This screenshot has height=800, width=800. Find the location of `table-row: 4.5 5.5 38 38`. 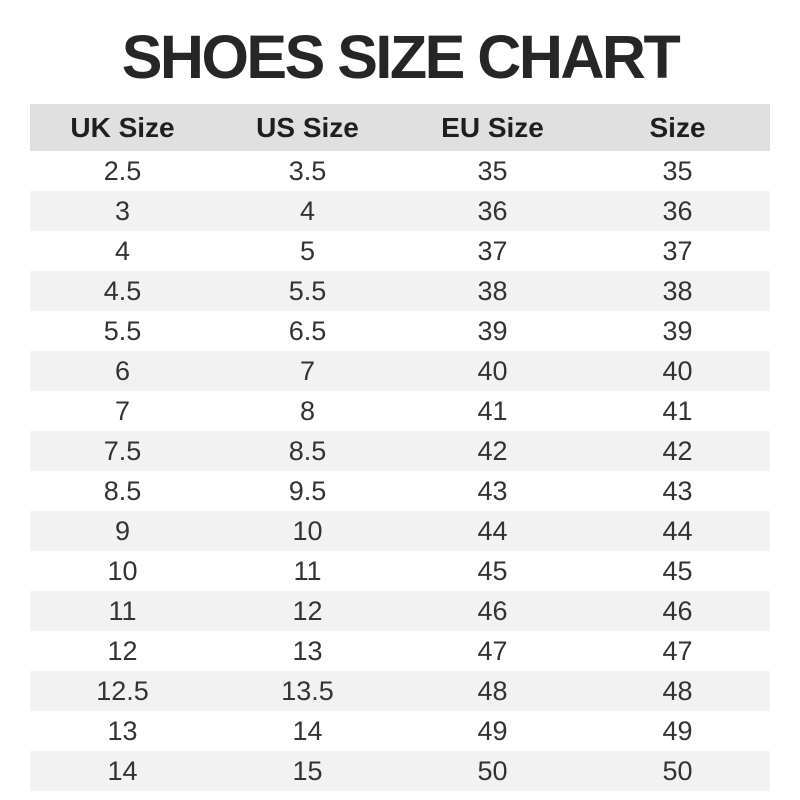

table-row: 4.5 5.5 38 38 is located at coordinates (400, 291).